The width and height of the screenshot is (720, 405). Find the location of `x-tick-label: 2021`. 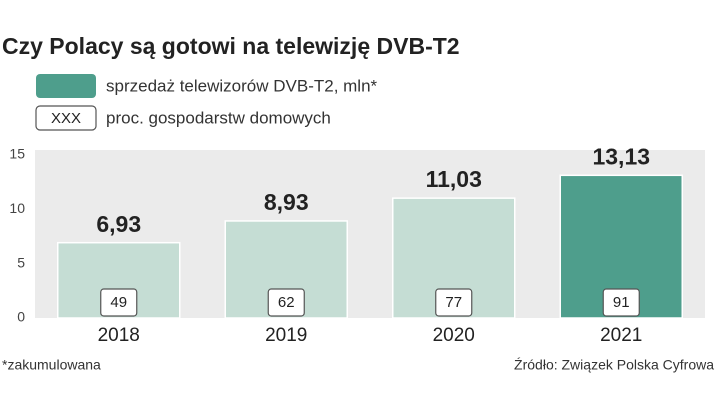

x-tick-label: 2021 is located at coordinates (621, 335).